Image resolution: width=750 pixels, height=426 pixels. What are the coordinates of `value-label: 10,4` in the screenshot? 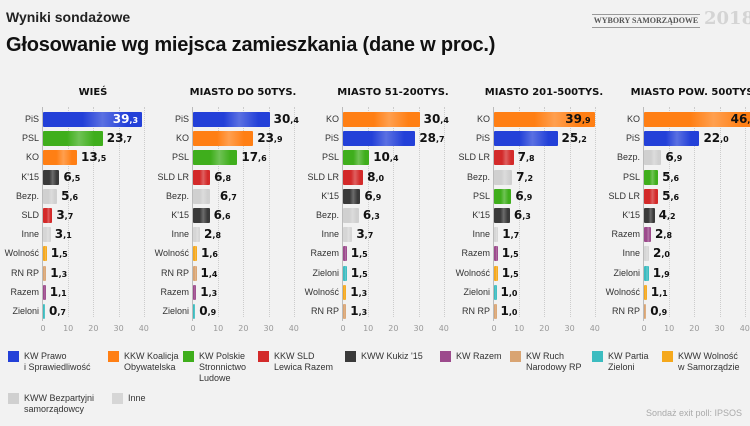 It's located at (386, 157).